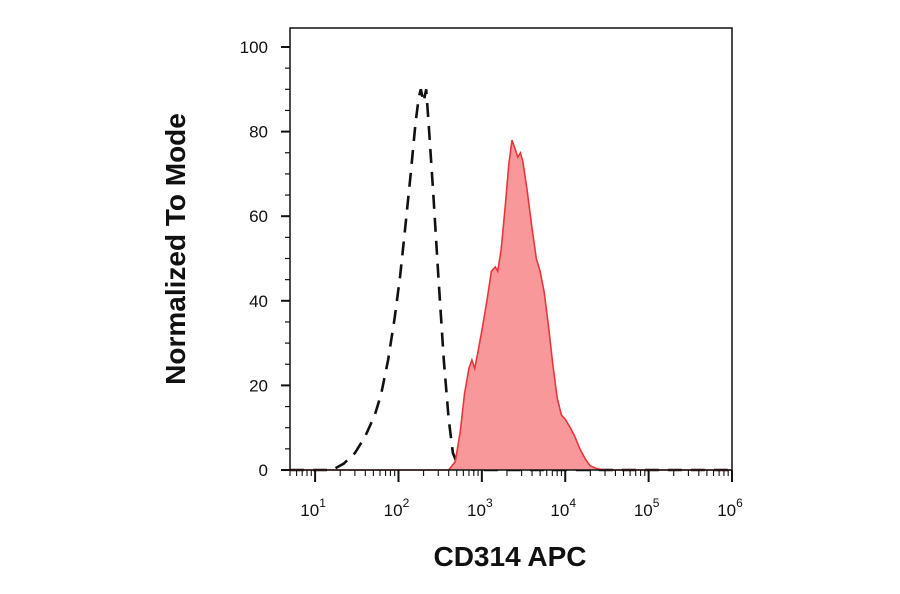 The image size is (900, 594). Describe the element at coordinates (397, 508) in the screenshot. I see `x-tick-label: 10²` at that location.